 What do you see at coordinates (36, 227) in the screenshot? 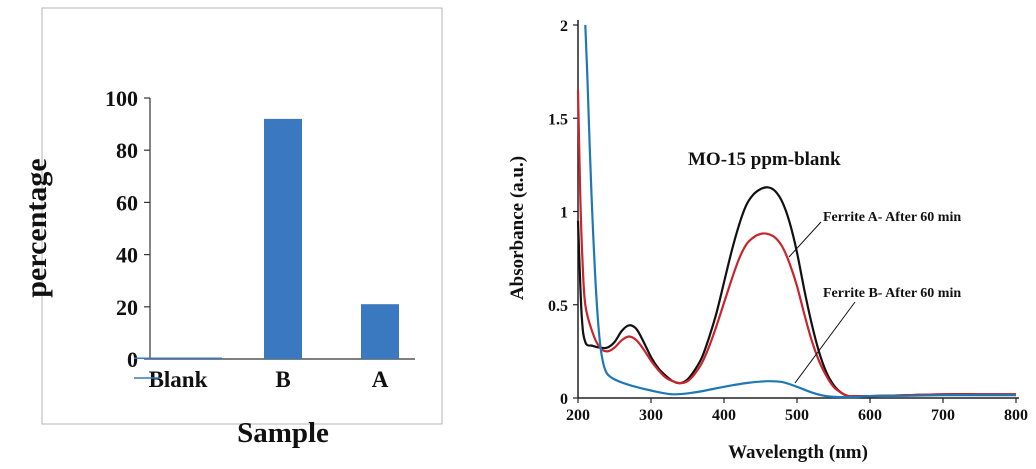
I see `bar-ylabel: percentage` at bounding box center [36, 227].